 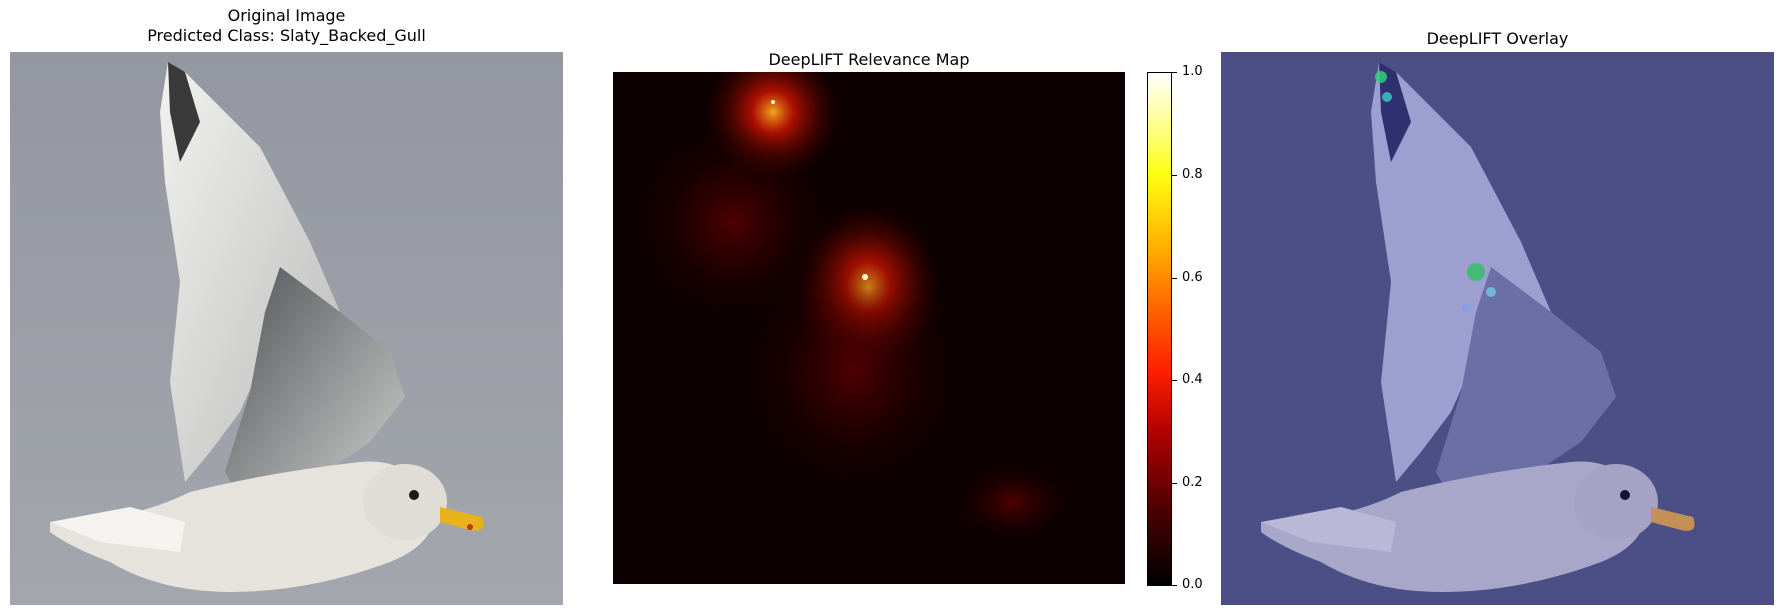 What do you see at coordinates (869, 59) in the screenshot?
I see `relevance-map-title: DeepLIFT Relevance Map` at bounding box center [869, 59].